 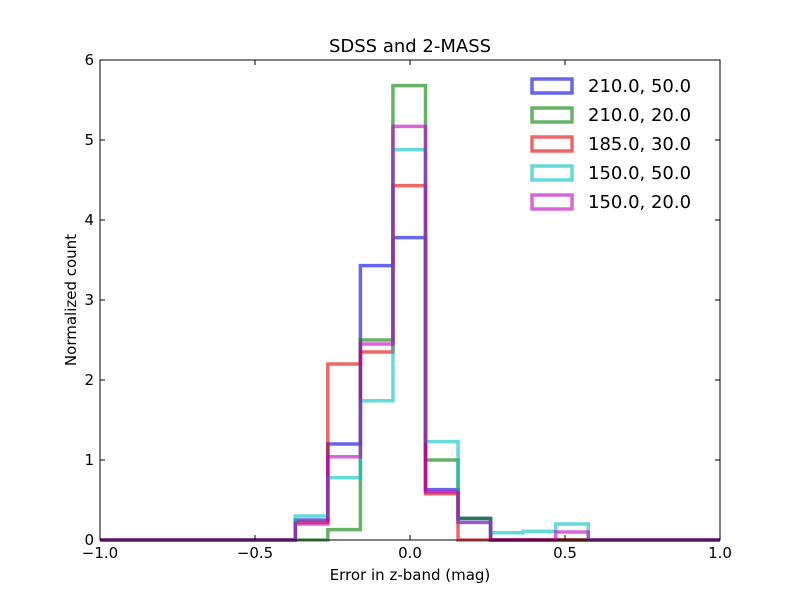 I want to click on y-axis-label: Normalized count, so click(x=71, y=300).